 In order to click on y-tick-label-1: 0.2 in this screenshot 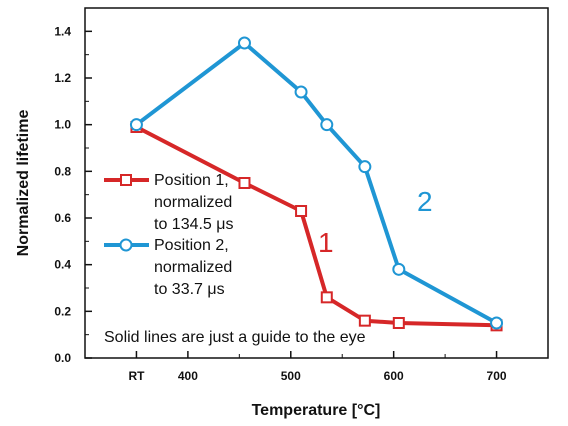, I will do `click(62, 311)`.